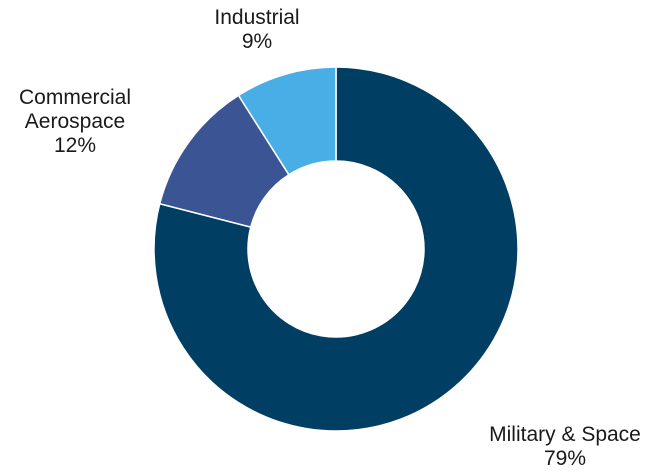 This screenshot has width=659, height=475. I want to click on slice-value-label: 9%, so click(257, 41).